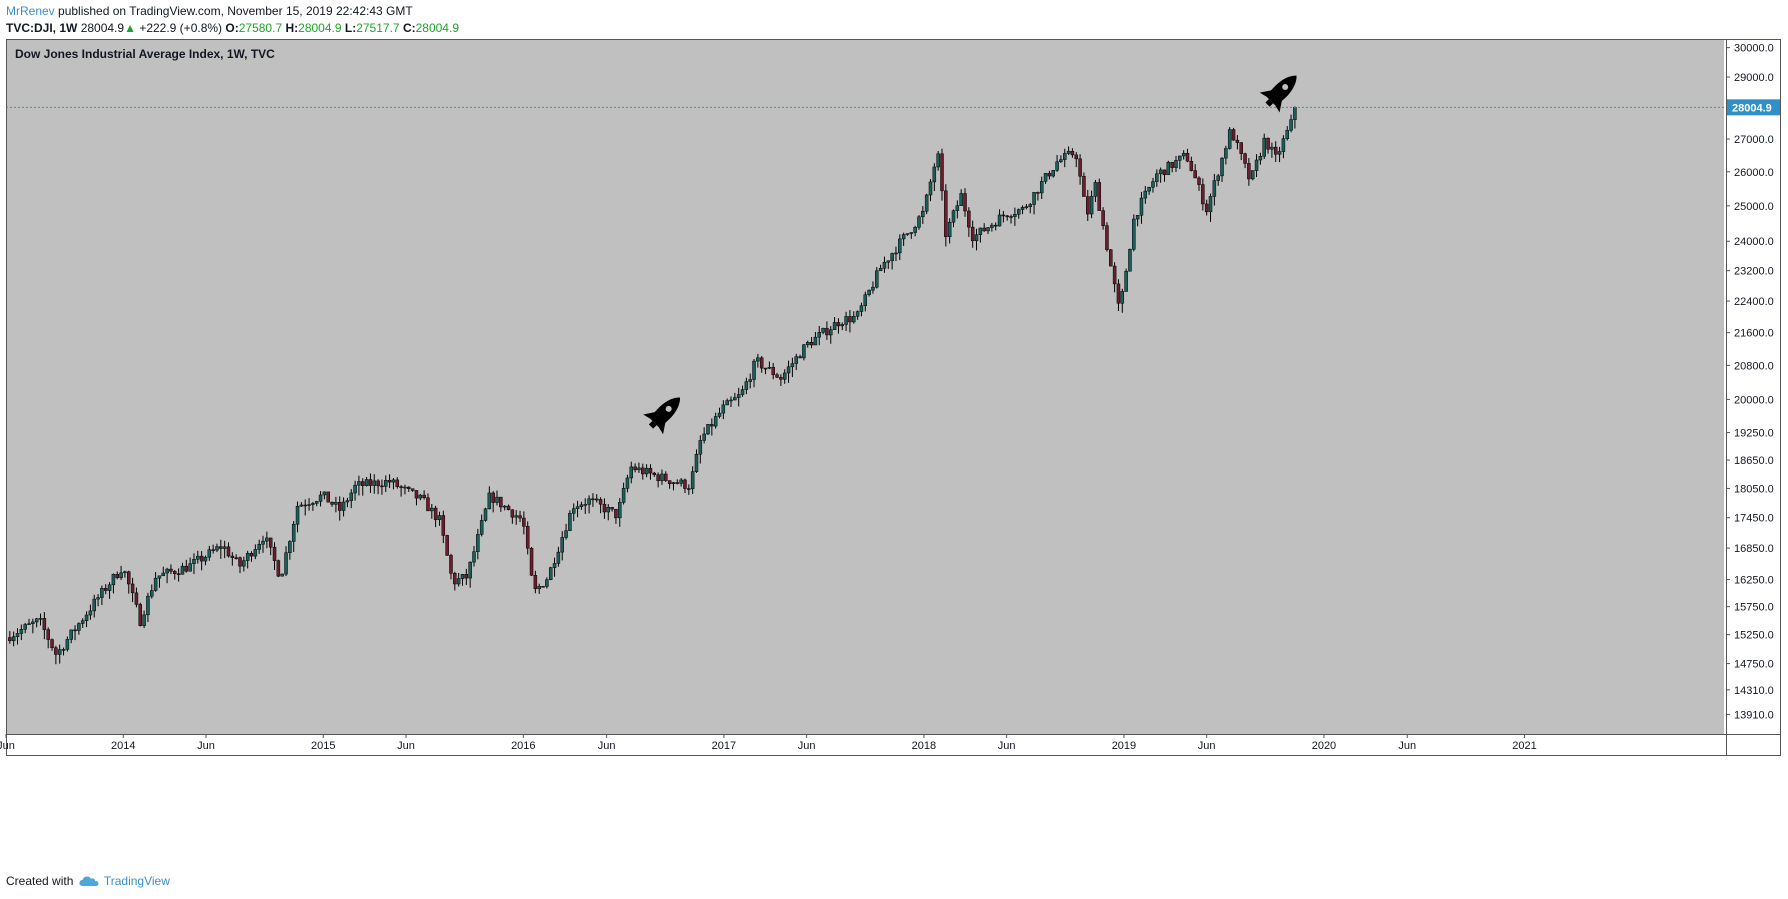  What do you see at coordinates (1754, 140) in the screenshot?
I see `y-tick-label: 27000.0` at bounding box center [1754, 140].